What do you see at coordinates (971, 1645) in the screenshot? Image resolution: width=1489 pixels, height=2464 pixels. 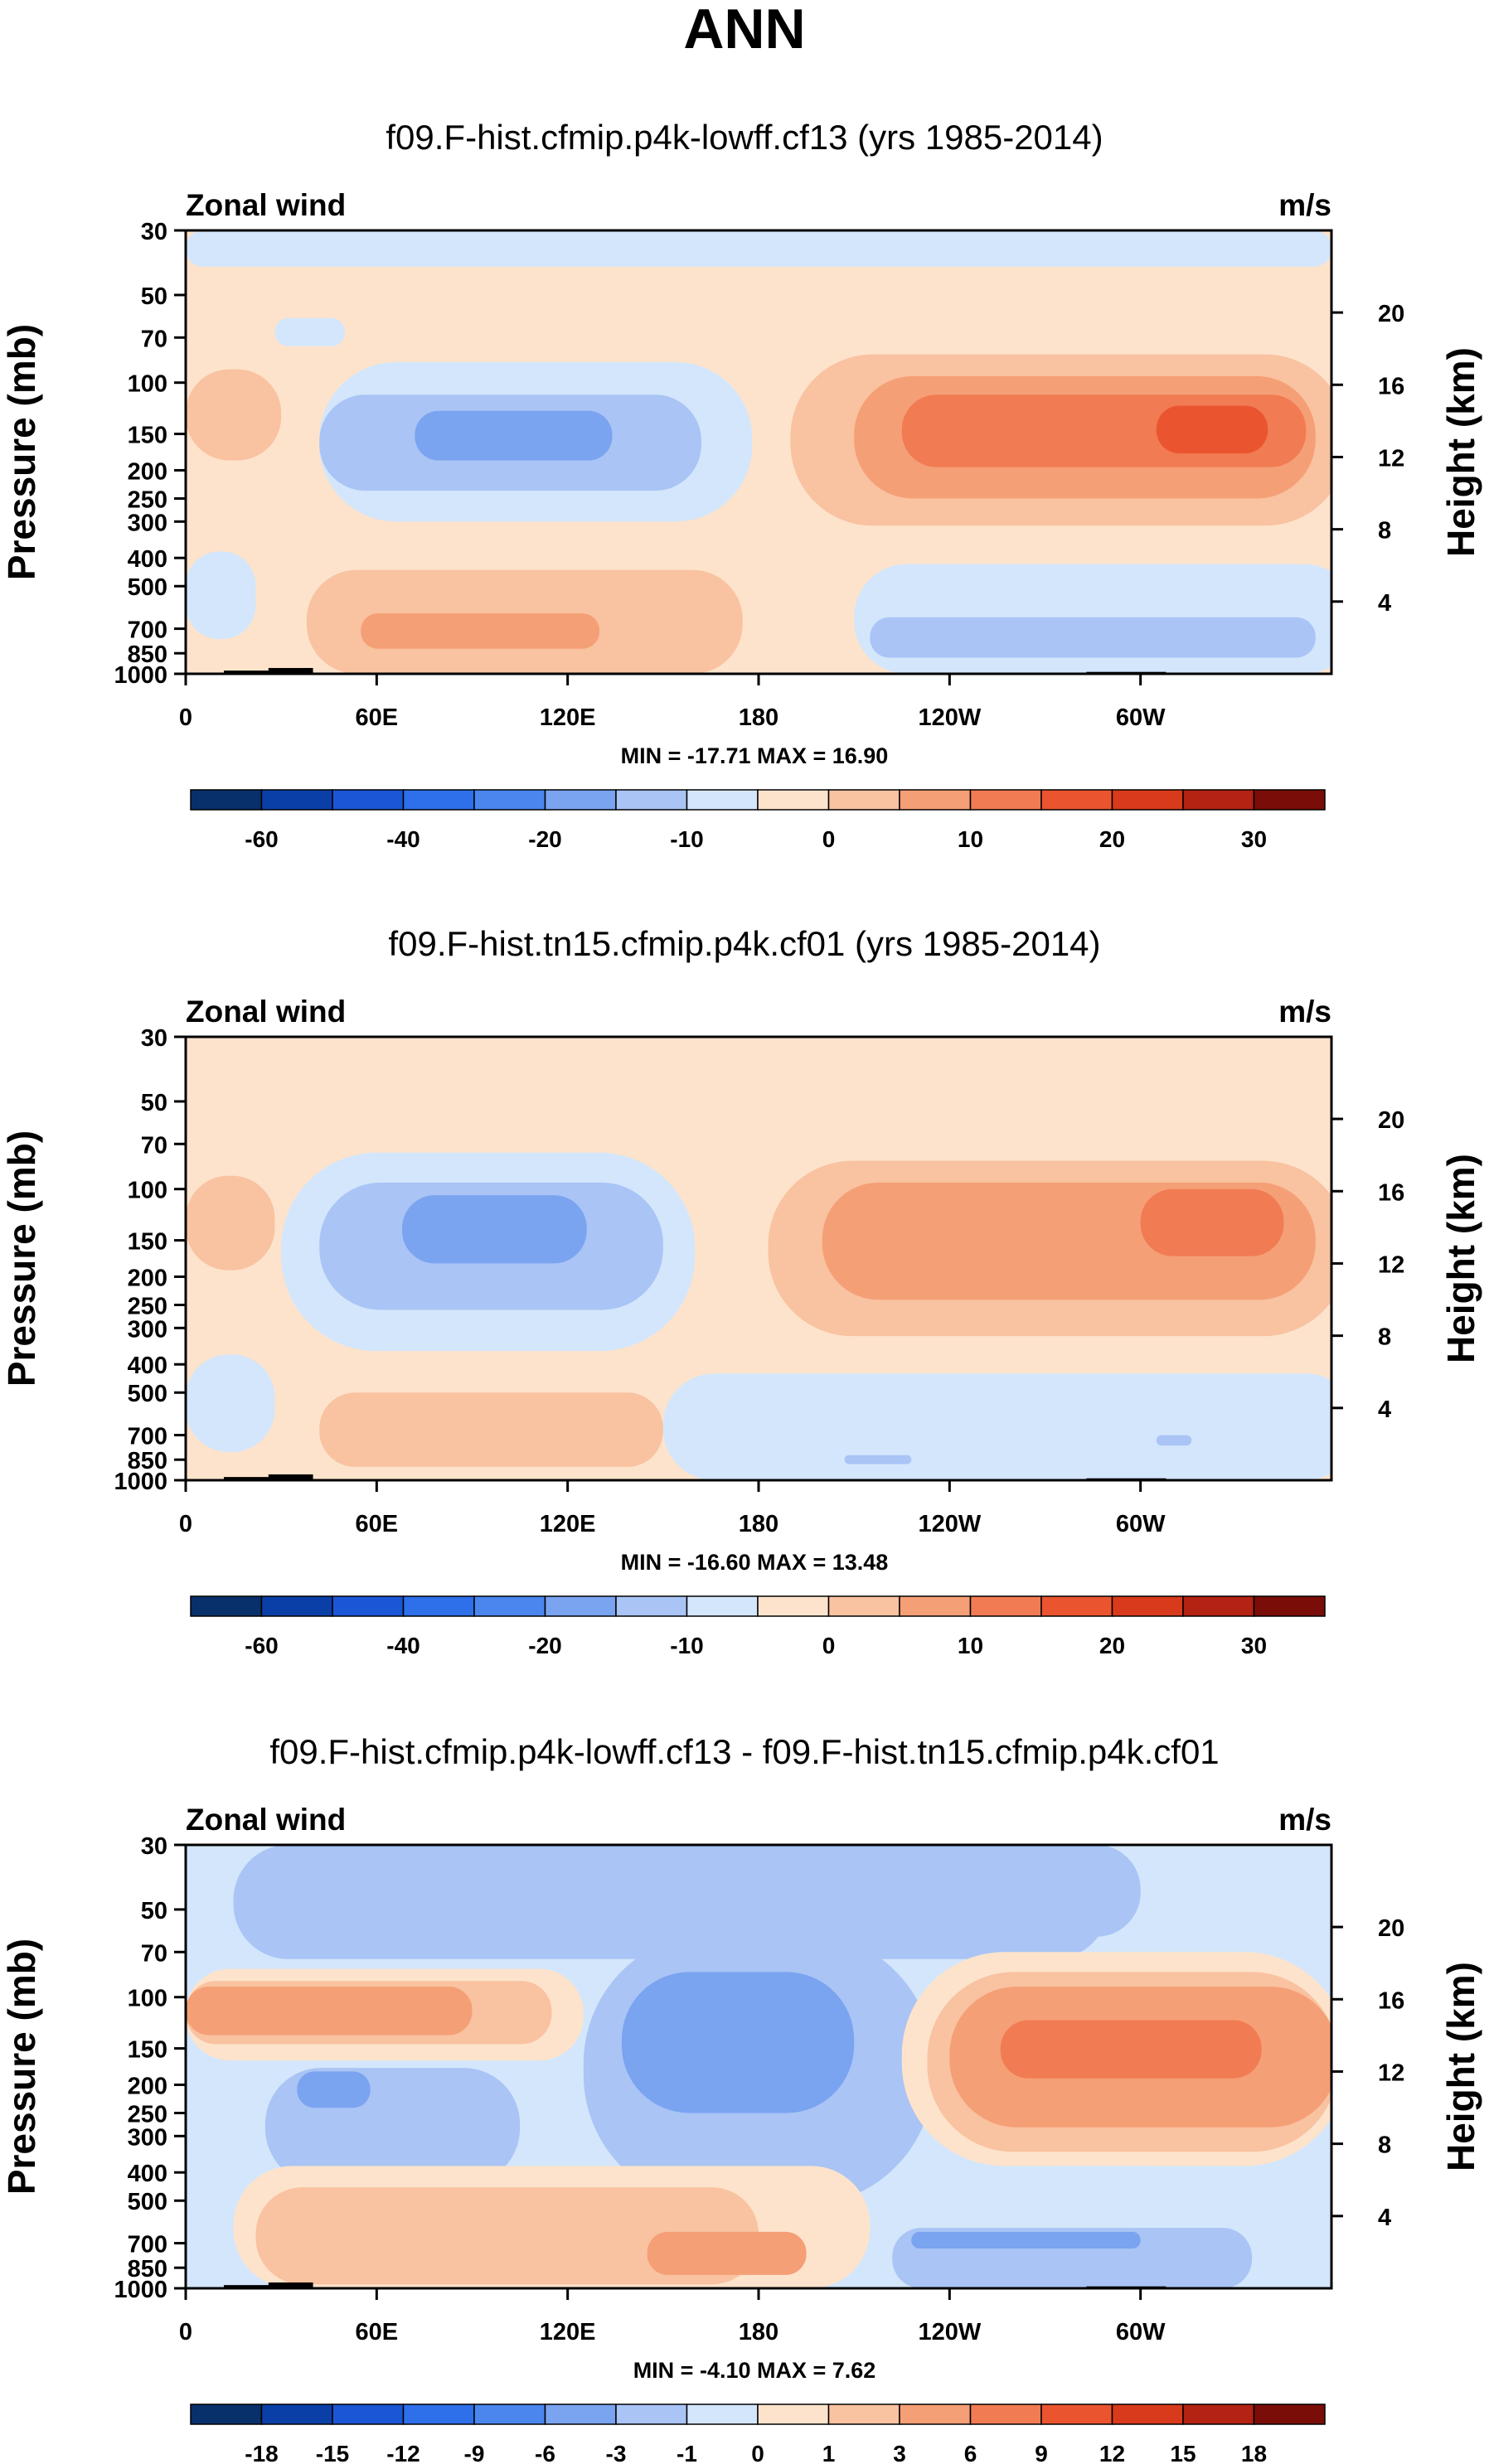 I see `colorbar-label: 10` at bounding box center [971, 1645].